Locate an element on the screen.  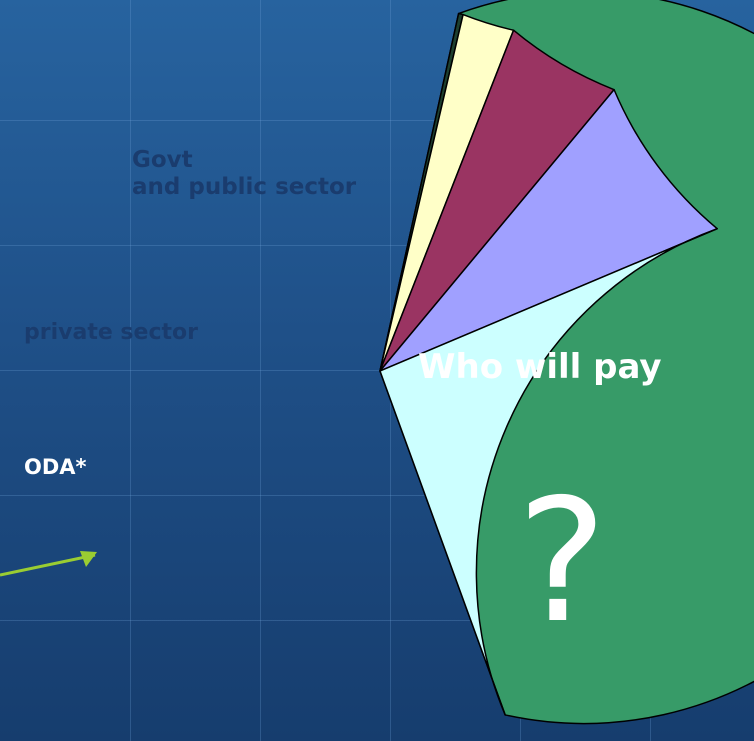
slice-label-govt-line2: and public sector is located at coordinates (244, 187).